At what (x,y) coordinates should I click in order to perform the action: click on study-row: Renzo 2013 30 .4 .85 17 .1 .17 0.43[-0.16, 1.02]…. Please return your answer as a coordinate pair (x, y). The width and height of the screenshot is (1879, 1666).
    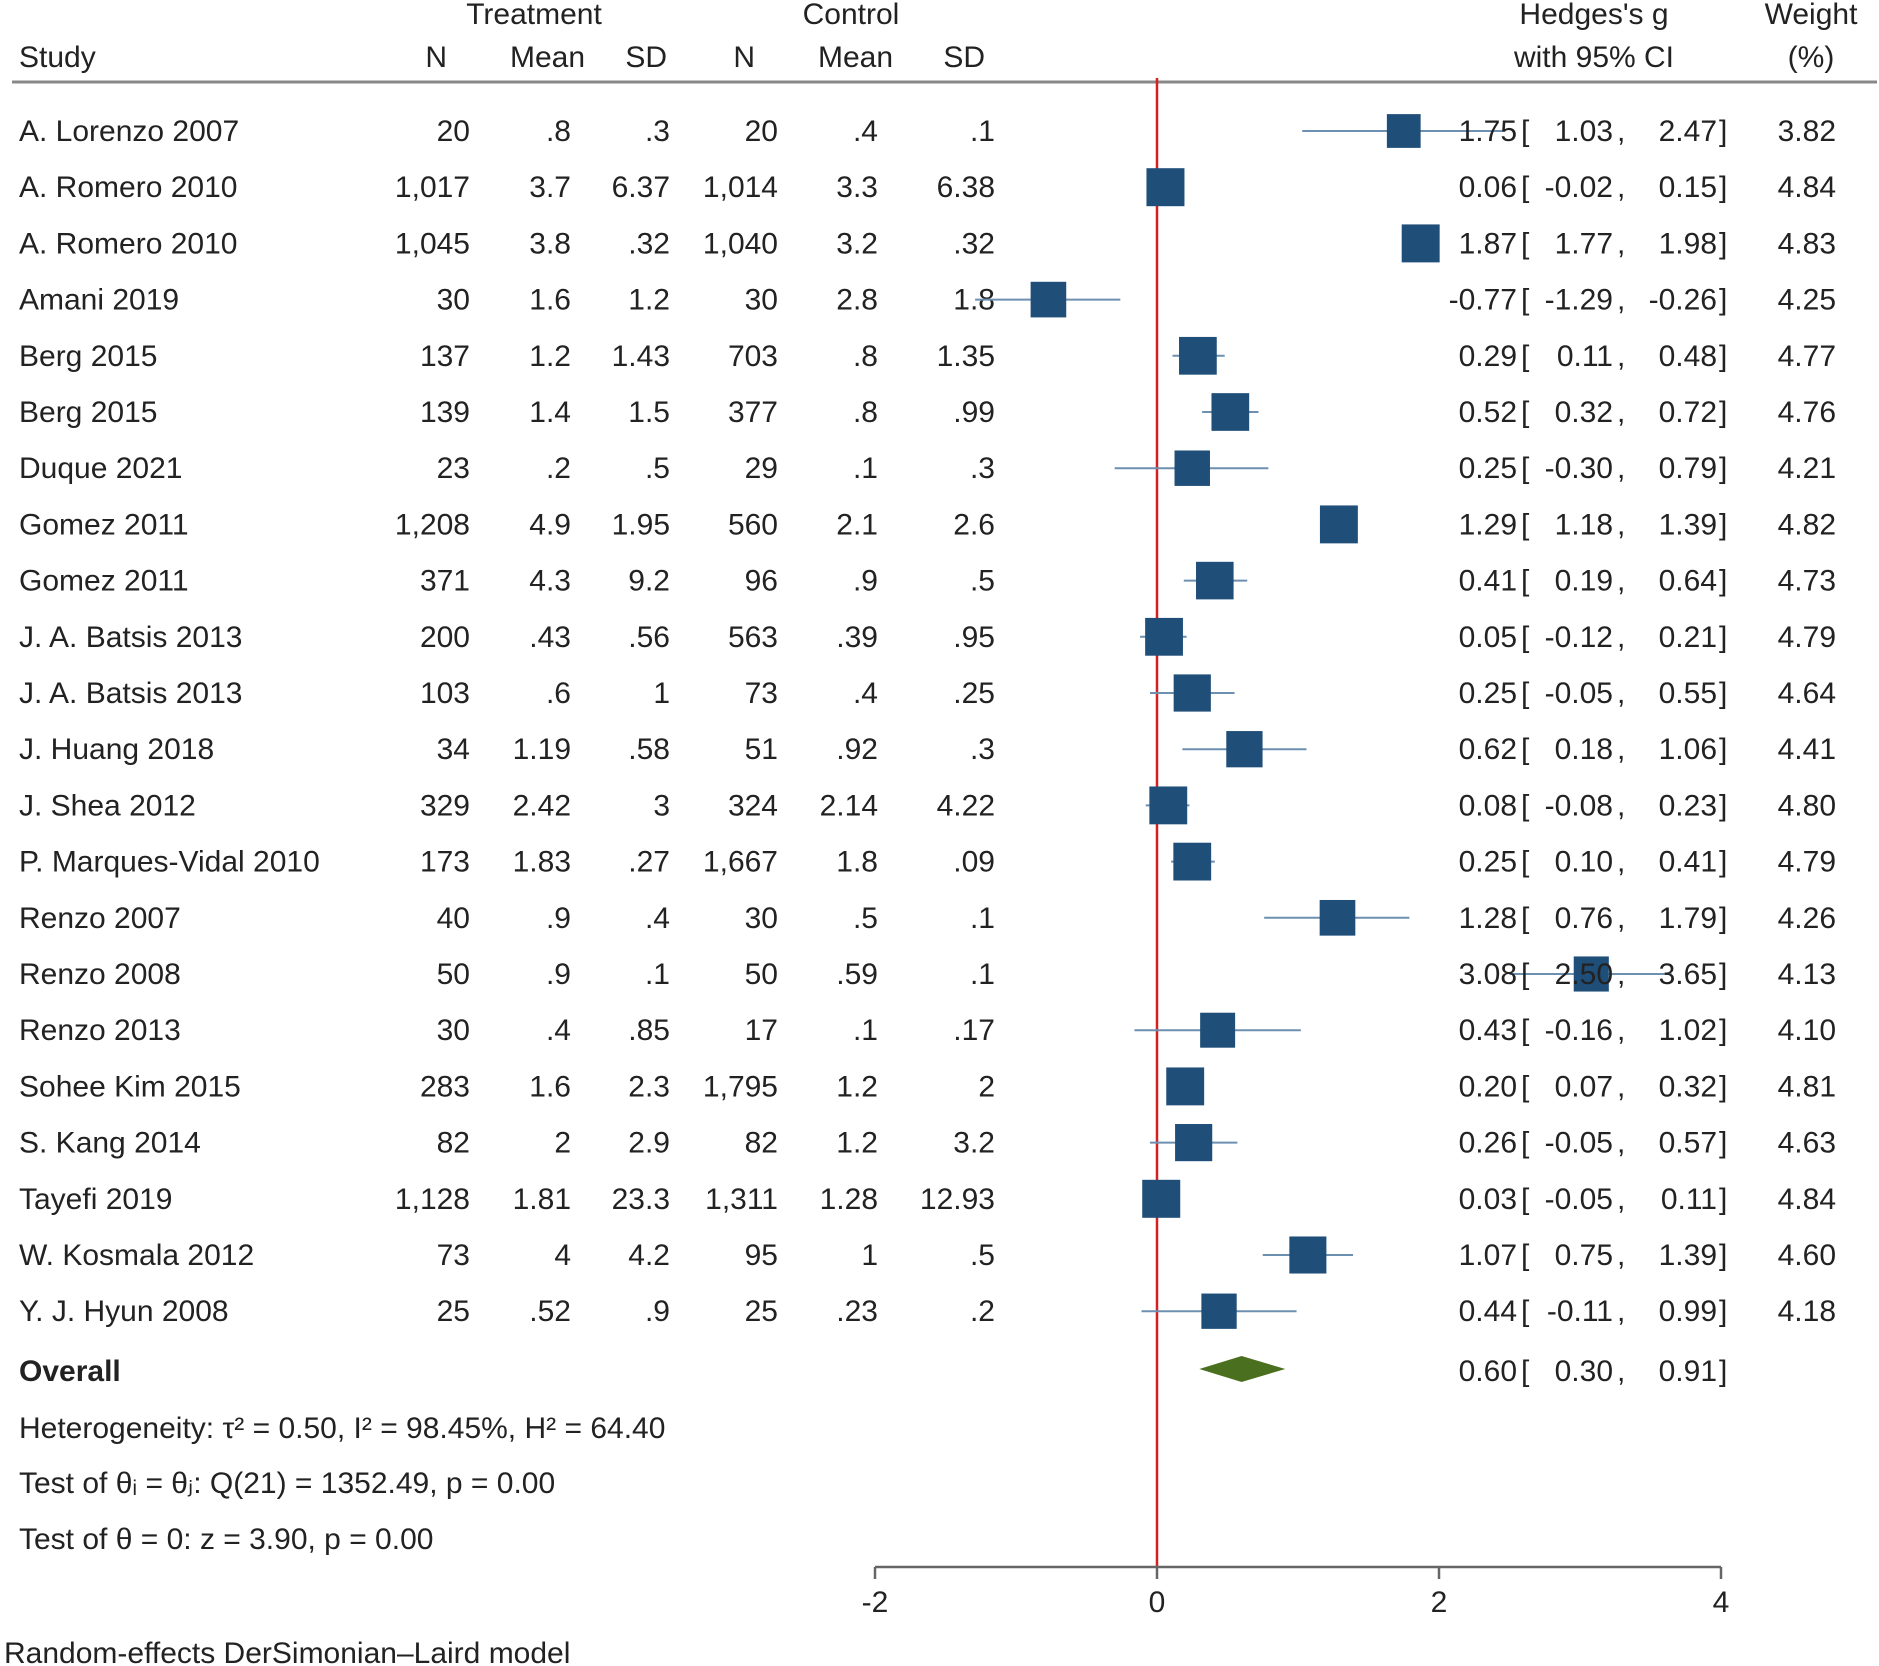
    Looking at the image, I should click on (927, 1030).